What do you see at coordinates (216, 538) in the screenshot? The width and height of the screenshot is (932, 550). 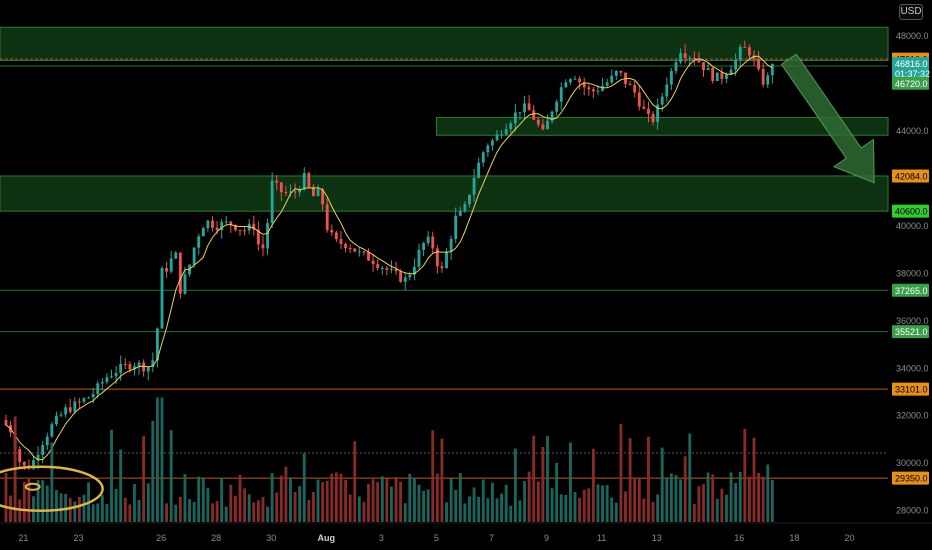 I see `x-tick-label: 28` at bounding box center [216, 538].